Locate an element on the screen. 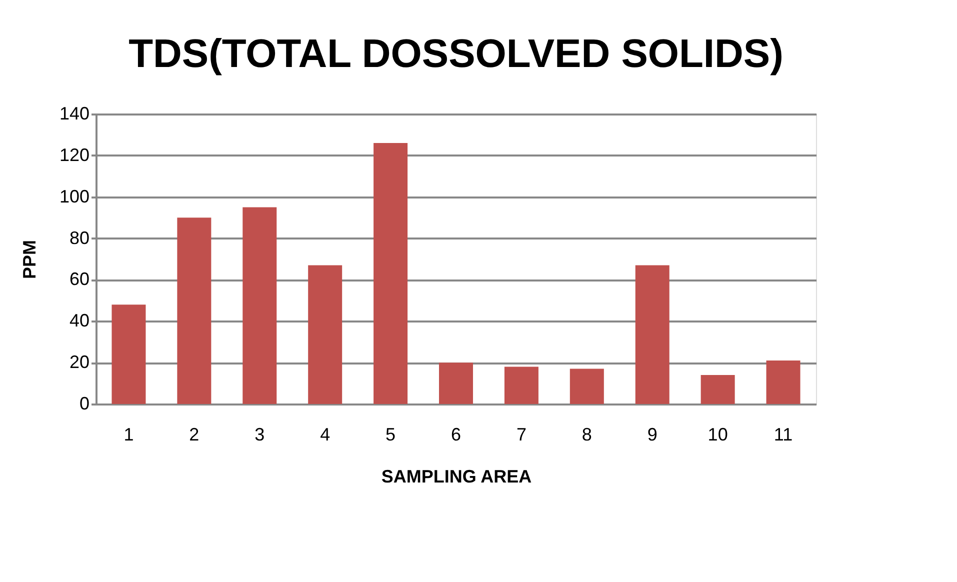 The height and width of the screenshot is (582, 957). x-tick-label: 9 is located at coordinates (652, 434).